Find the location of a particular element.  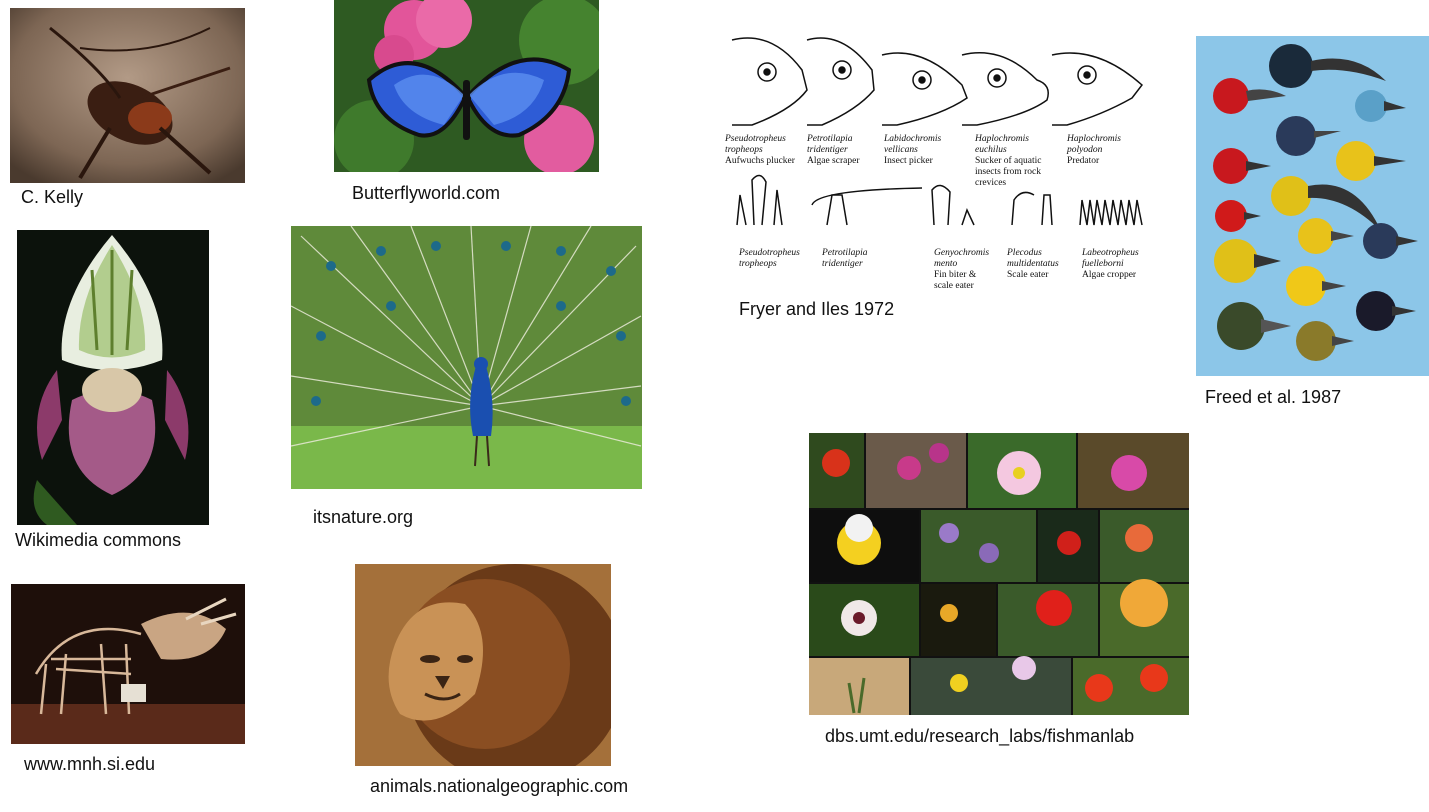

cichlid-head-label-1: Pseudotropheus tropheops Aufwuchs plucker is located at coordinates (760, 150).